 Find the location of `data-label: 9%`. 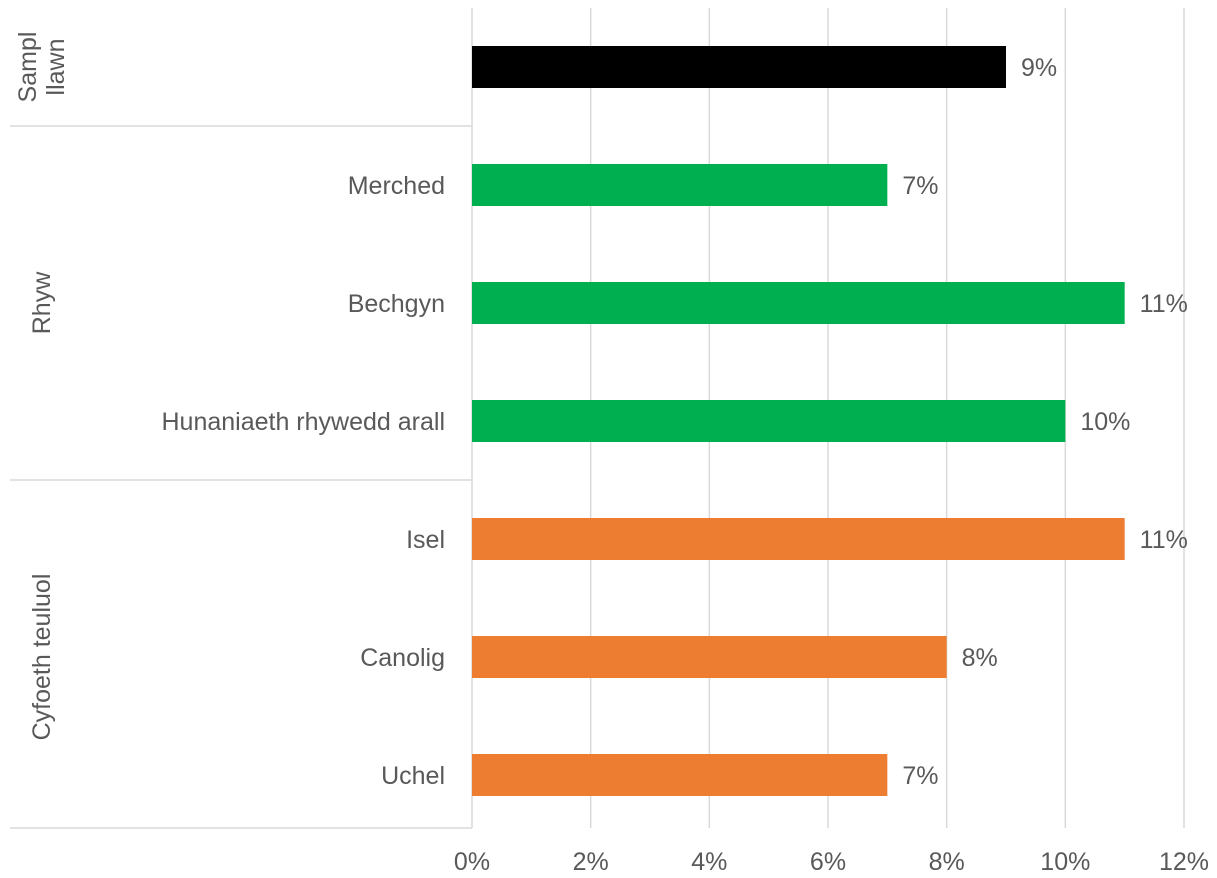

data-label: 9% is located at coordinates (1039, 68).